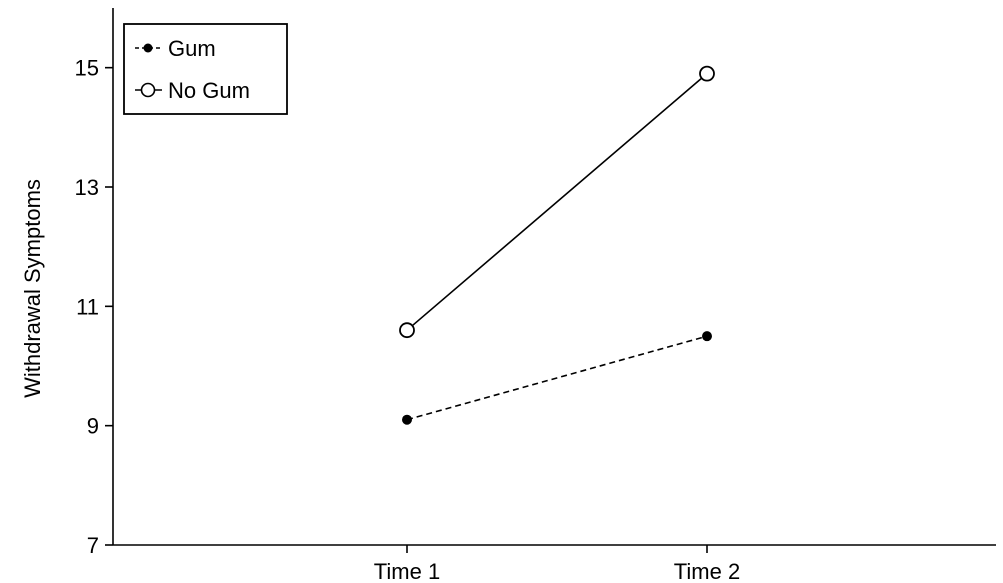  I want to click on y-tick-label: 15, so click(87, 68).